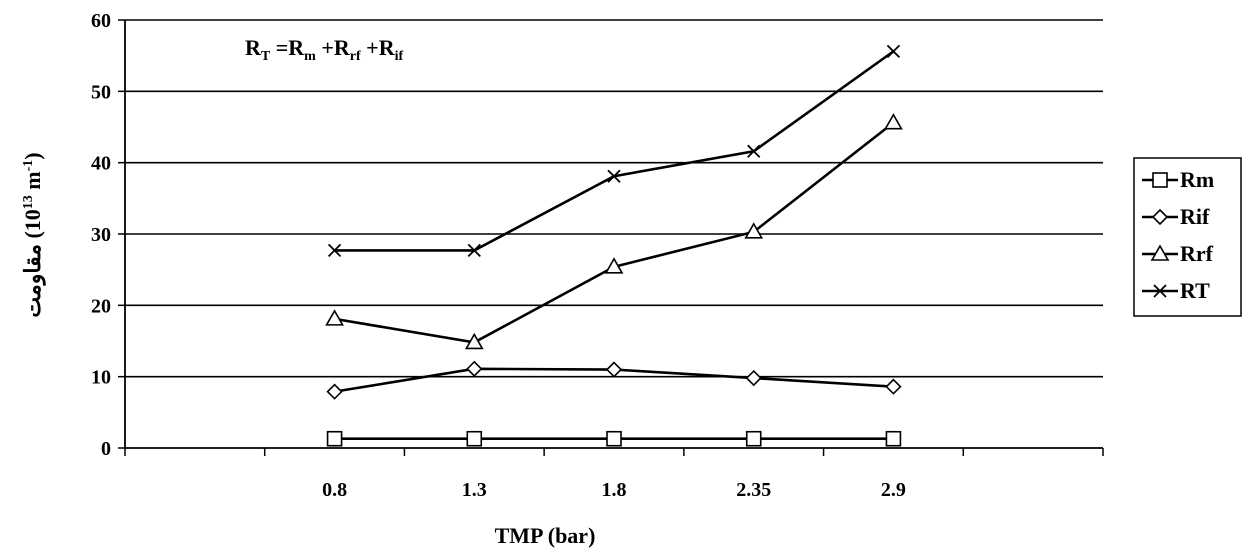 This screenshot has height=556, width=1253. Describe the element at coordinates (101, 378) in the screenshot. I see `y-tick-label: 10` at that location.